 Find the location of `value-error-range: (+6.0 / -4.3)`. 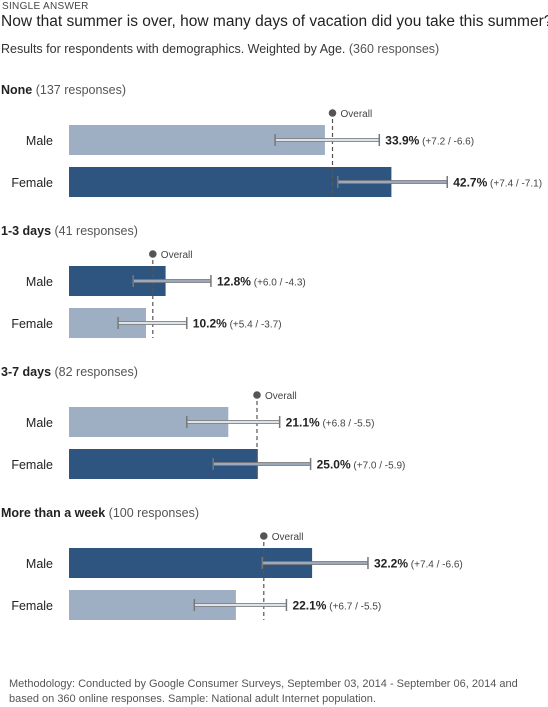

value-error-range: (+6.0 / -4.3) is located at coordinates (278, 283).